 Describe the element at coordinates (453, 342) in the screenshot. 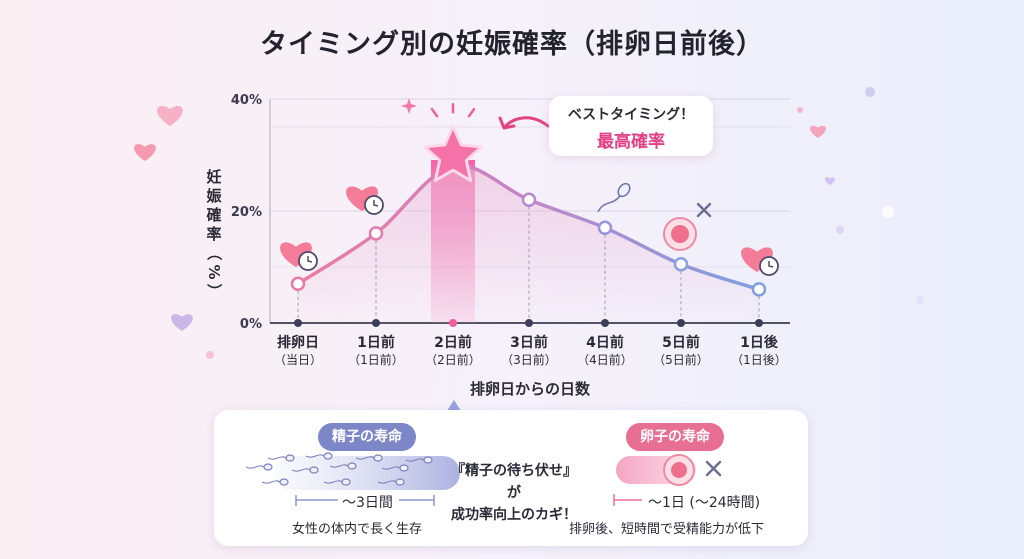

I see `x-tick-label: 2日前` at that location.